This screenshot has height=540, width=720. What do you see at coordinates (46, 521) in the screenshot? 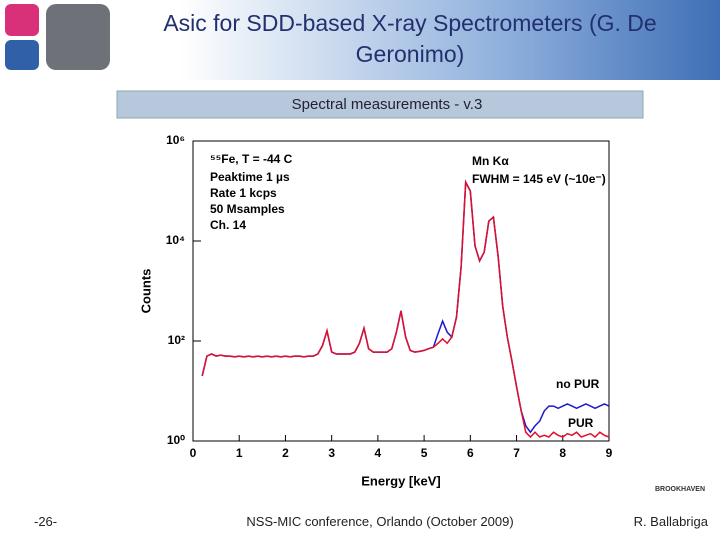
I see `page-number: -26-` at bounding box center [46, 521].